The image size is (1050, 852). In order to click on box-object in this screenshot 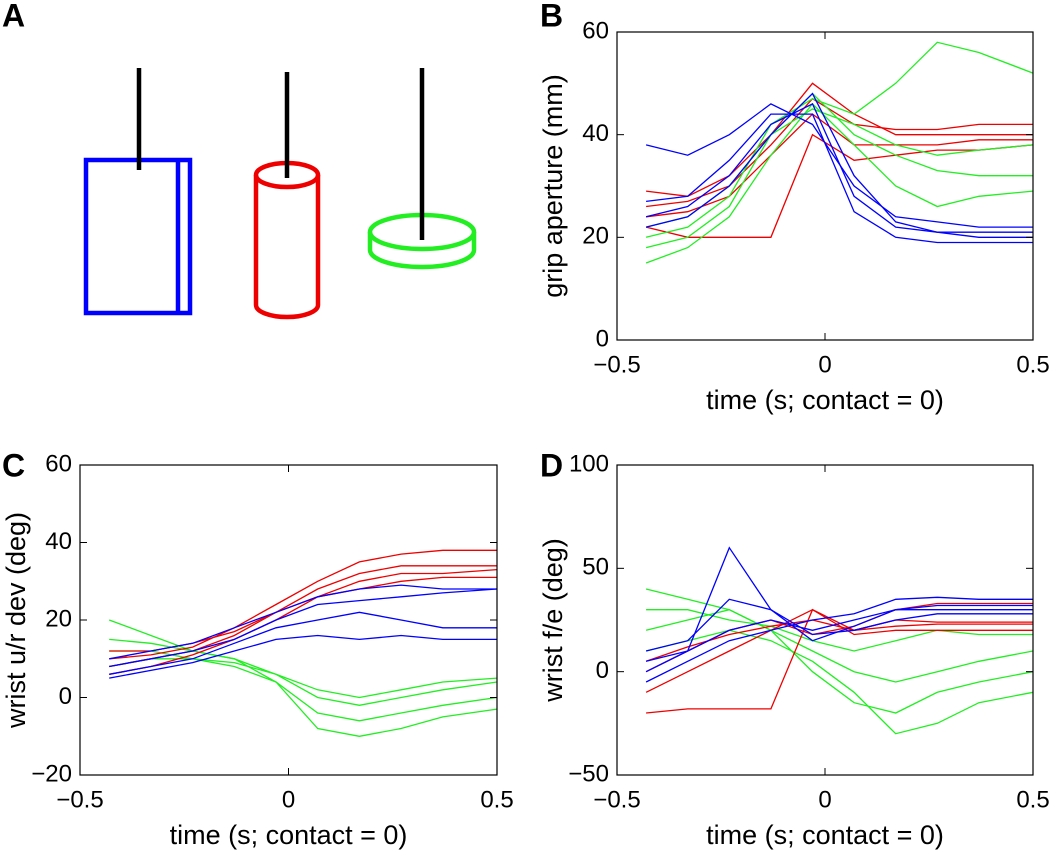, I will do `click(138, 236)`.